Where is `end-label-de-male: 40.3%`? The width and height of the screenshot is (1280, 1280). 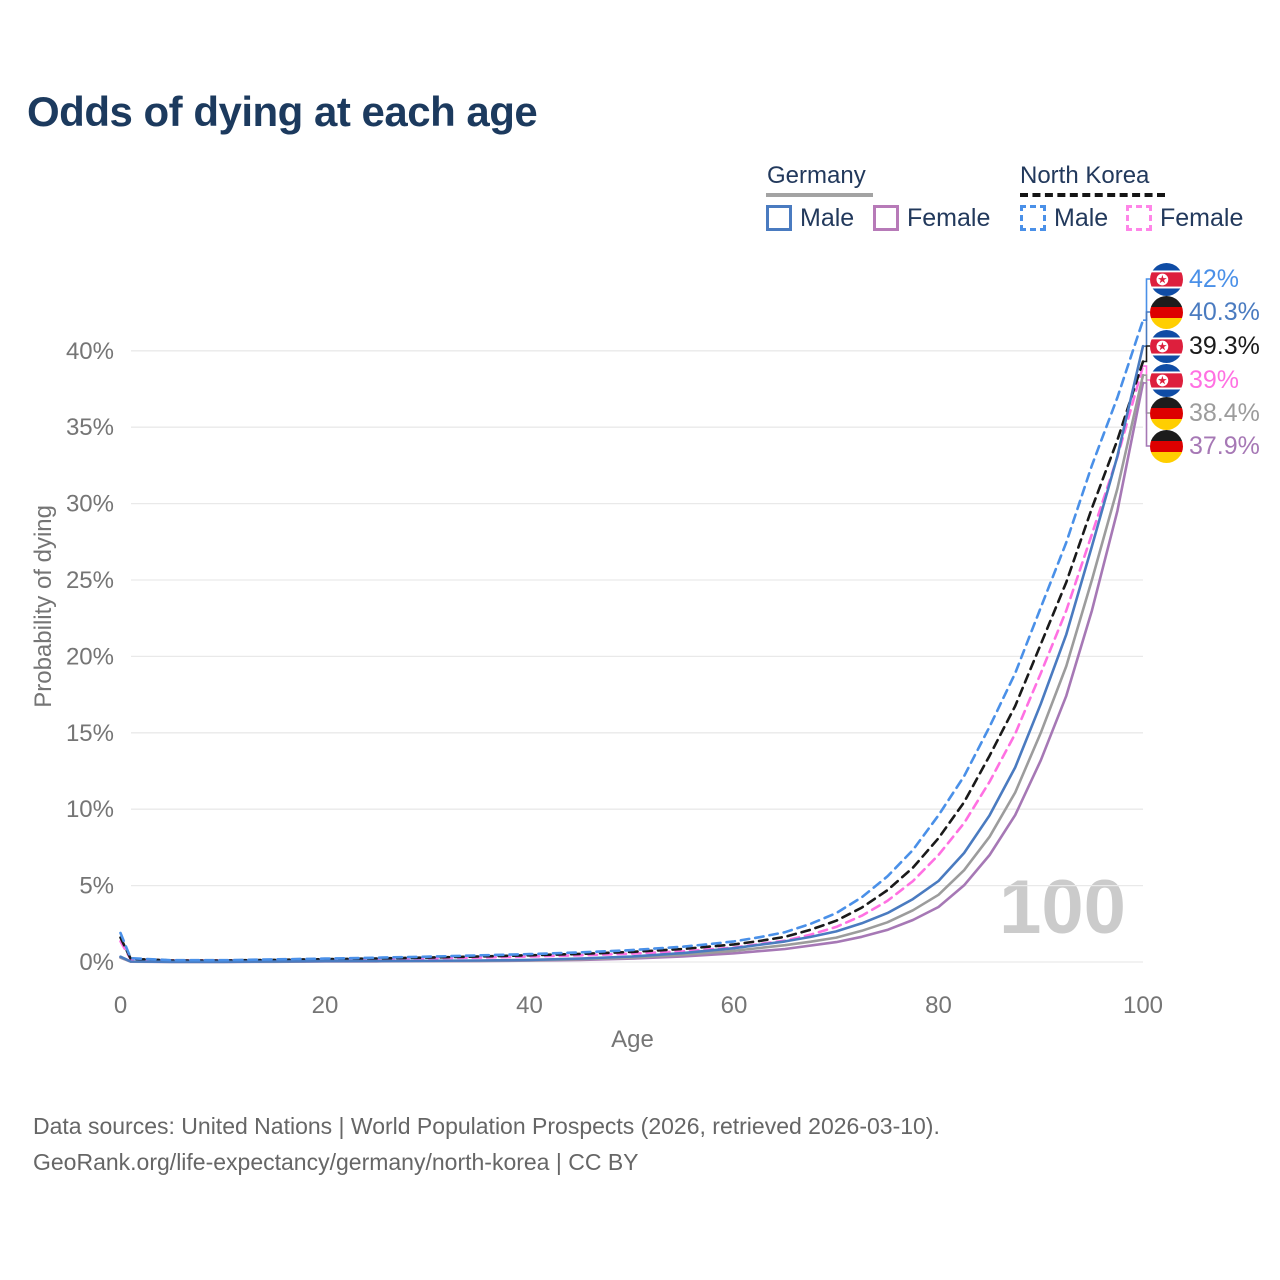 end-label-de-male: 40.3% is located at coordinates (1205, 312).